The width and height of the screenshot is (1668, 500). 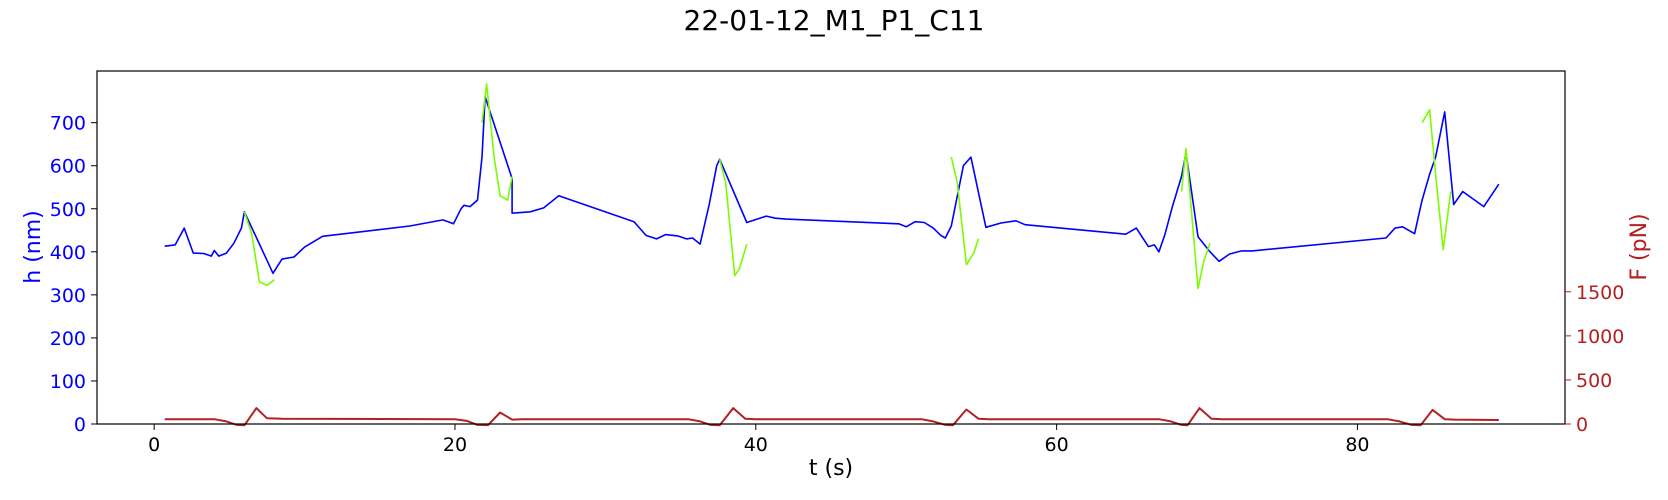 I want to click on y-left-tick-label: 0, so click(x=80, y=425).